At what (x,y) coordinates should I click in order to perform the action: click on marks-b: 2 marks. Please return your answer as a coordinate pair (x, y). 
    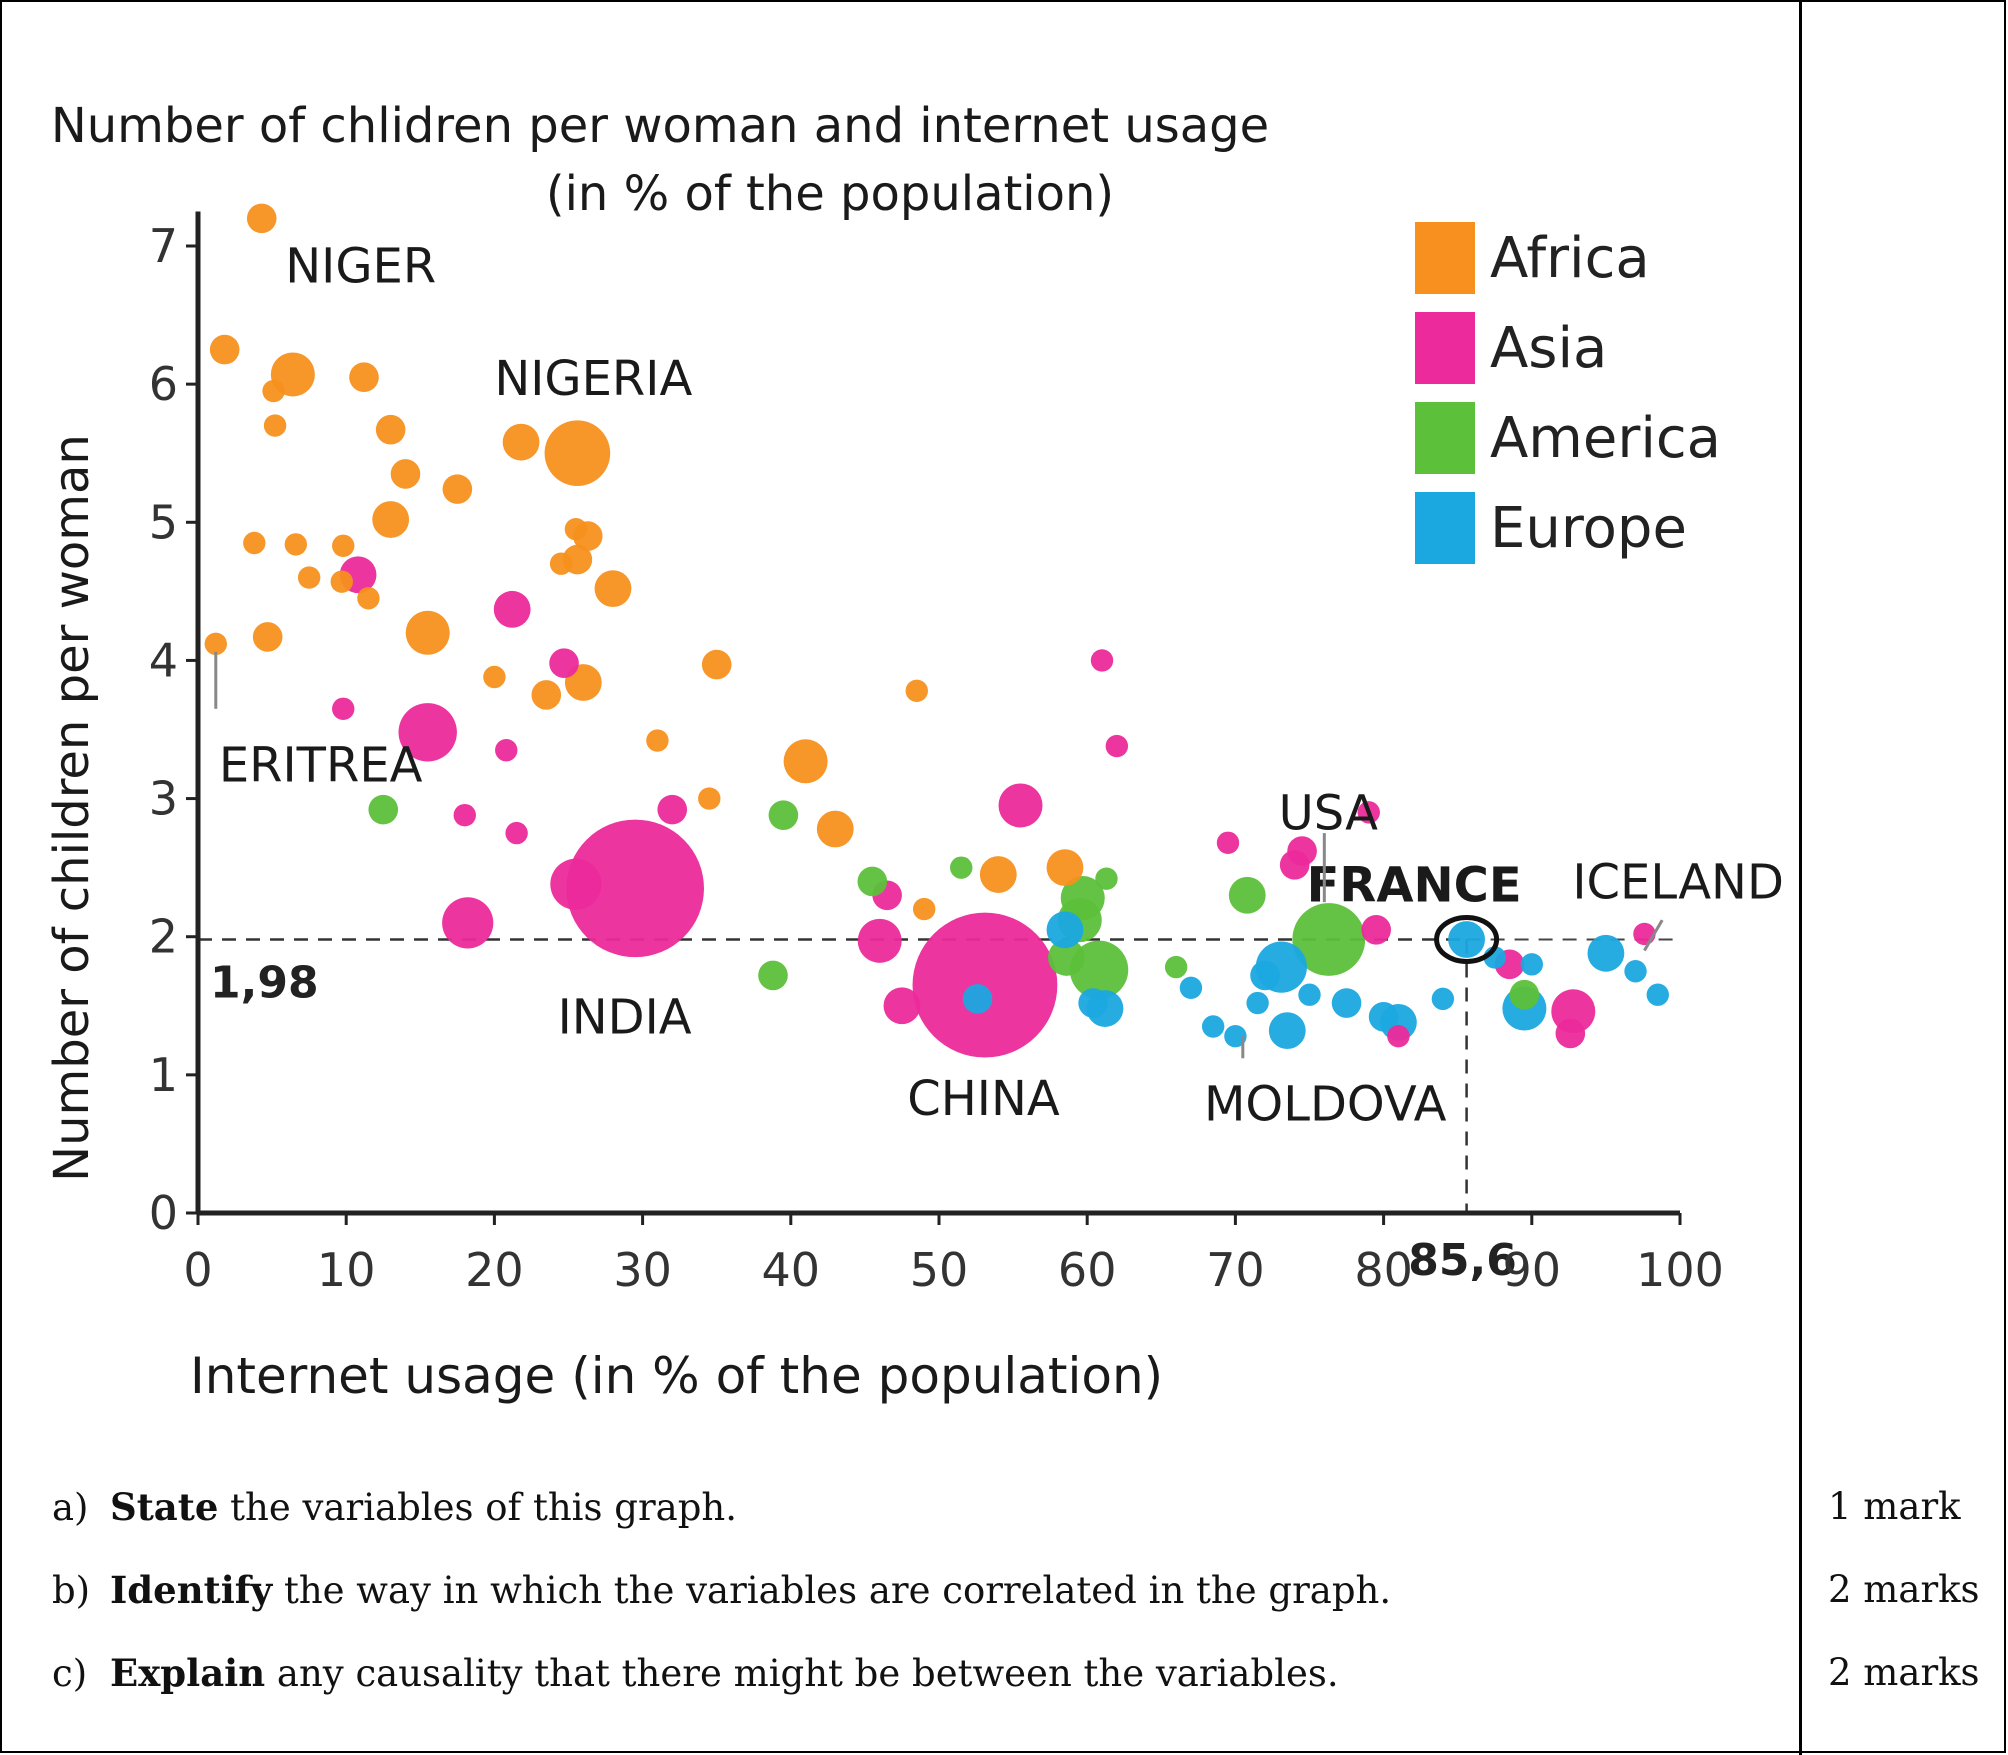
    Looking at the image, I should click on (1904, 1589).